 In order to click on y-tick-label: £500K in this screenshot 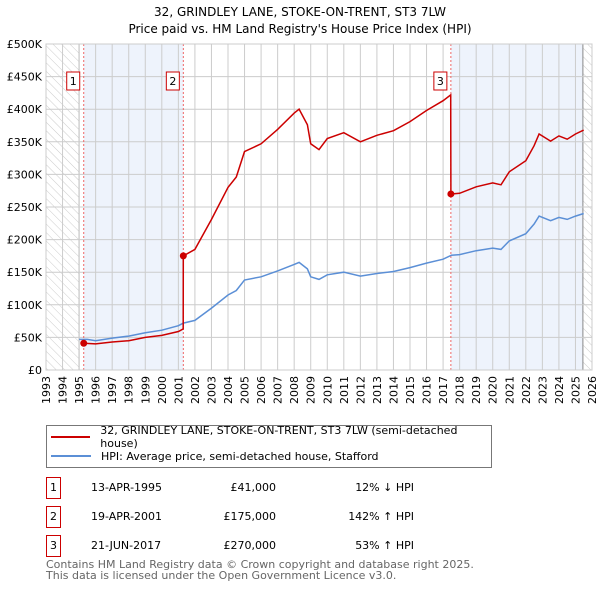, I will do `click(25, 44)`.